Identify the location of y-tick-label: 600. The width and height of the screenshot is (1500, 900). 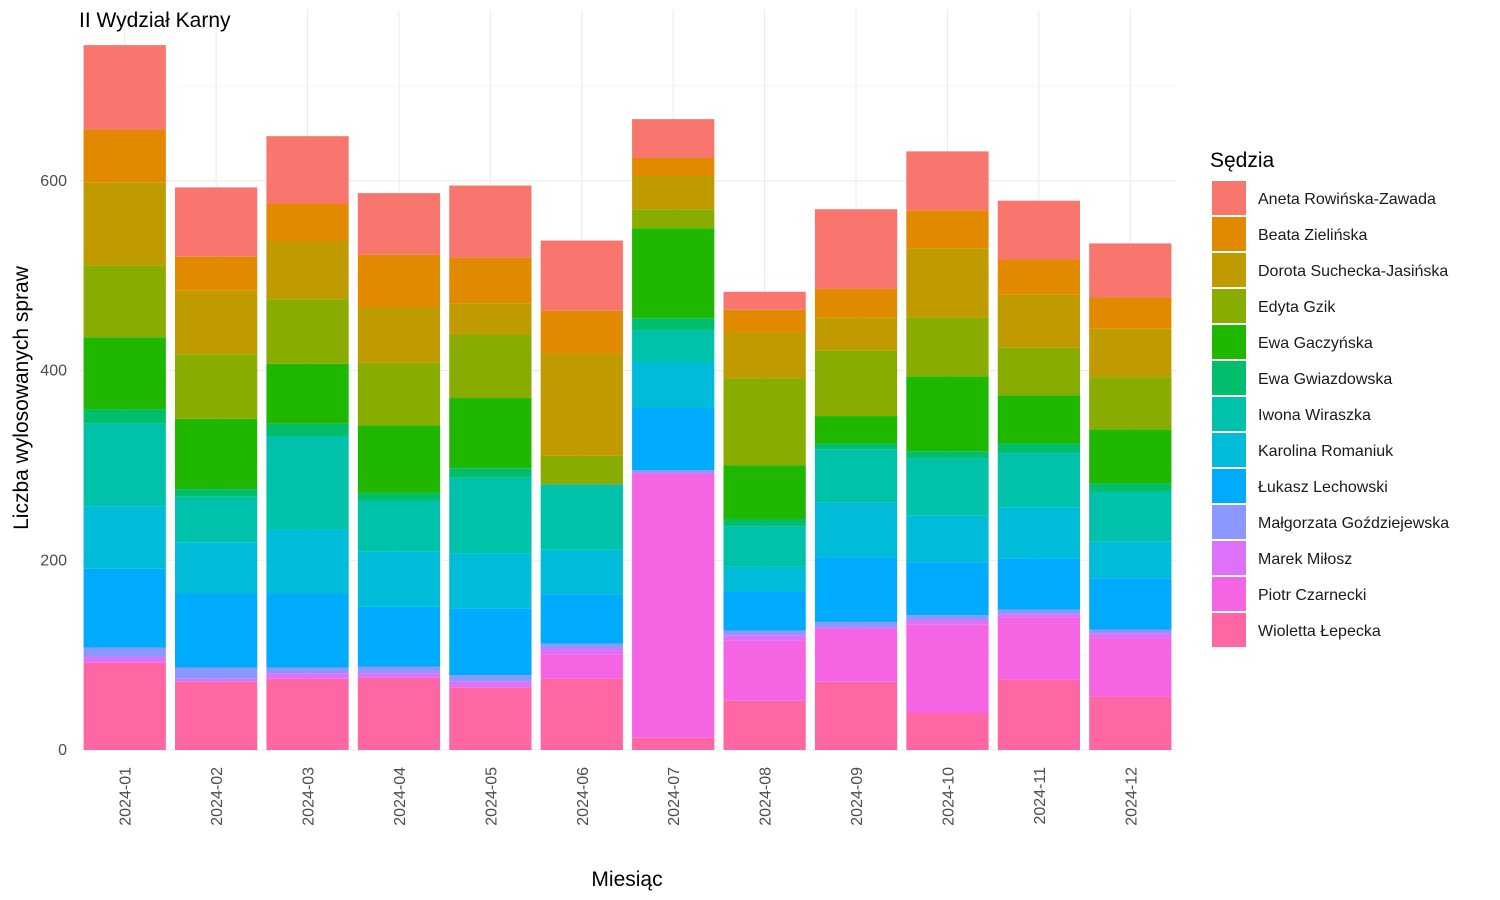
(53, 181).